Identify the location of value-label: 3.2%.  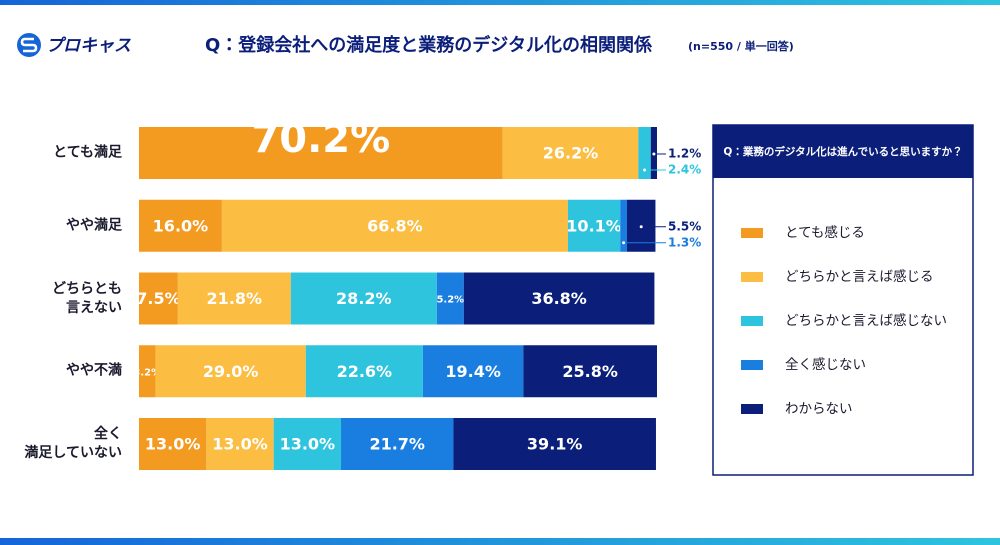
(147, 372).